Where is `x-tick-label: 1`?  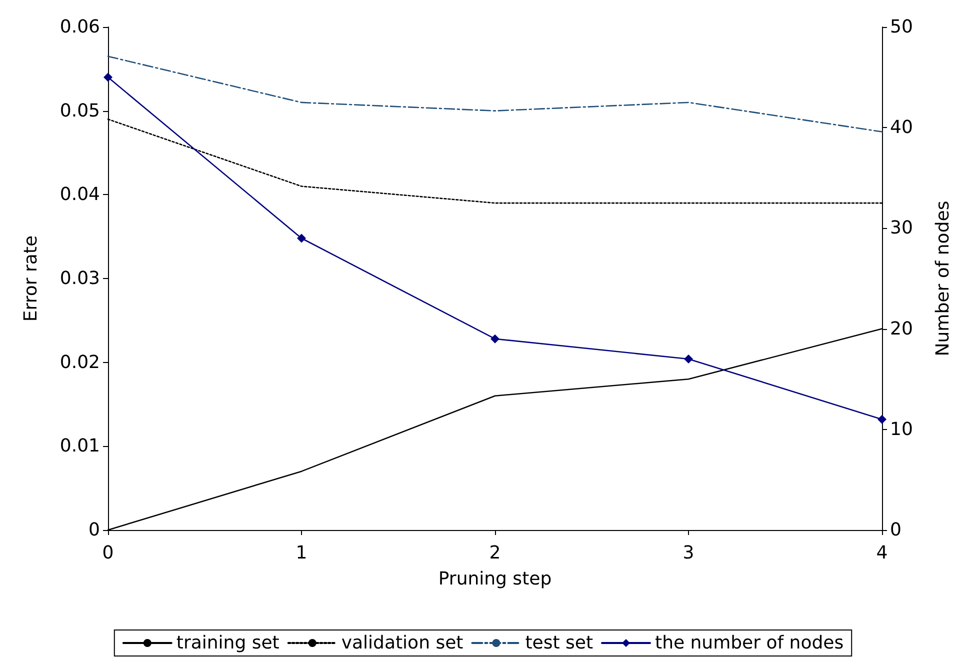
x-tick-label: 1 is located at coordinates (302, 553).